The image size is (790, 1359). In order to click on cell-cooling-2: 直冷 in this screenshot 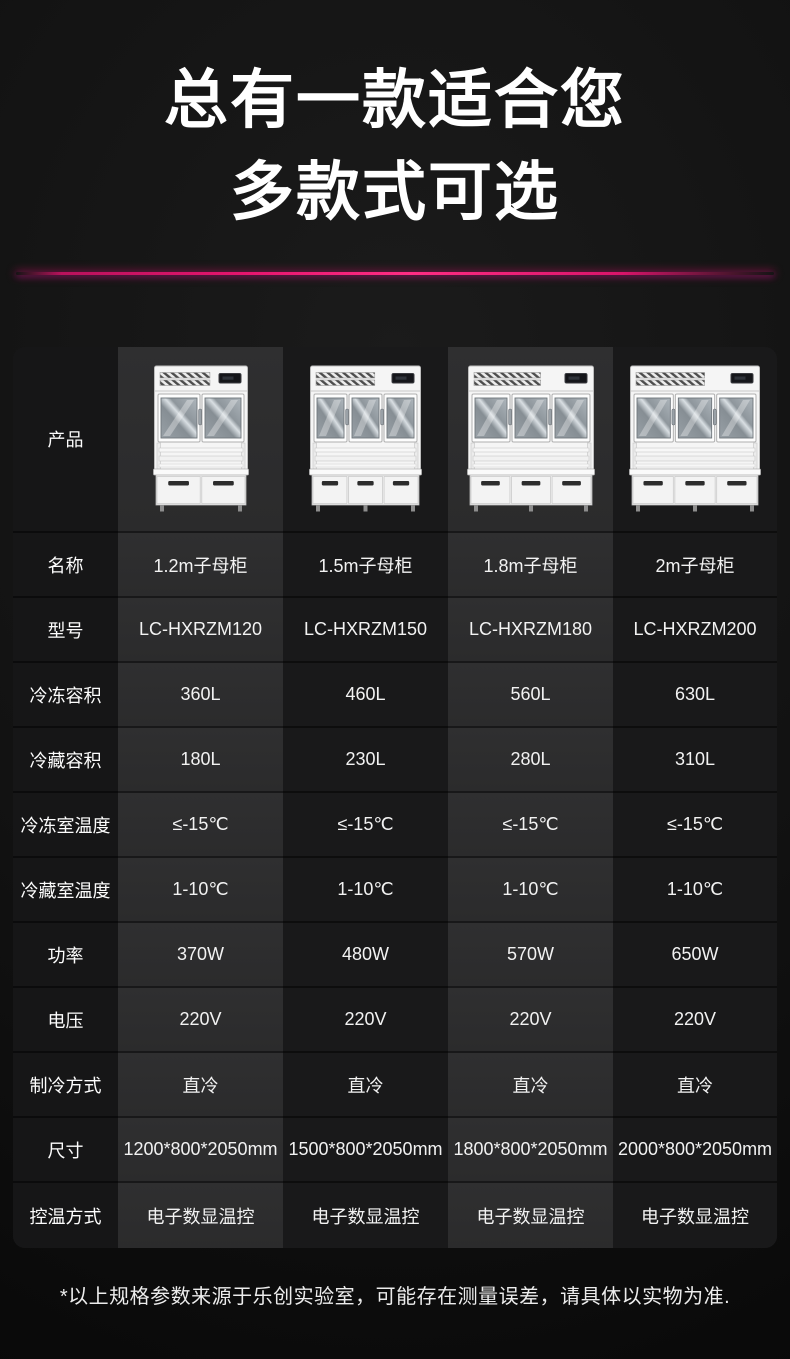, I will do `click(530, 1085)`.